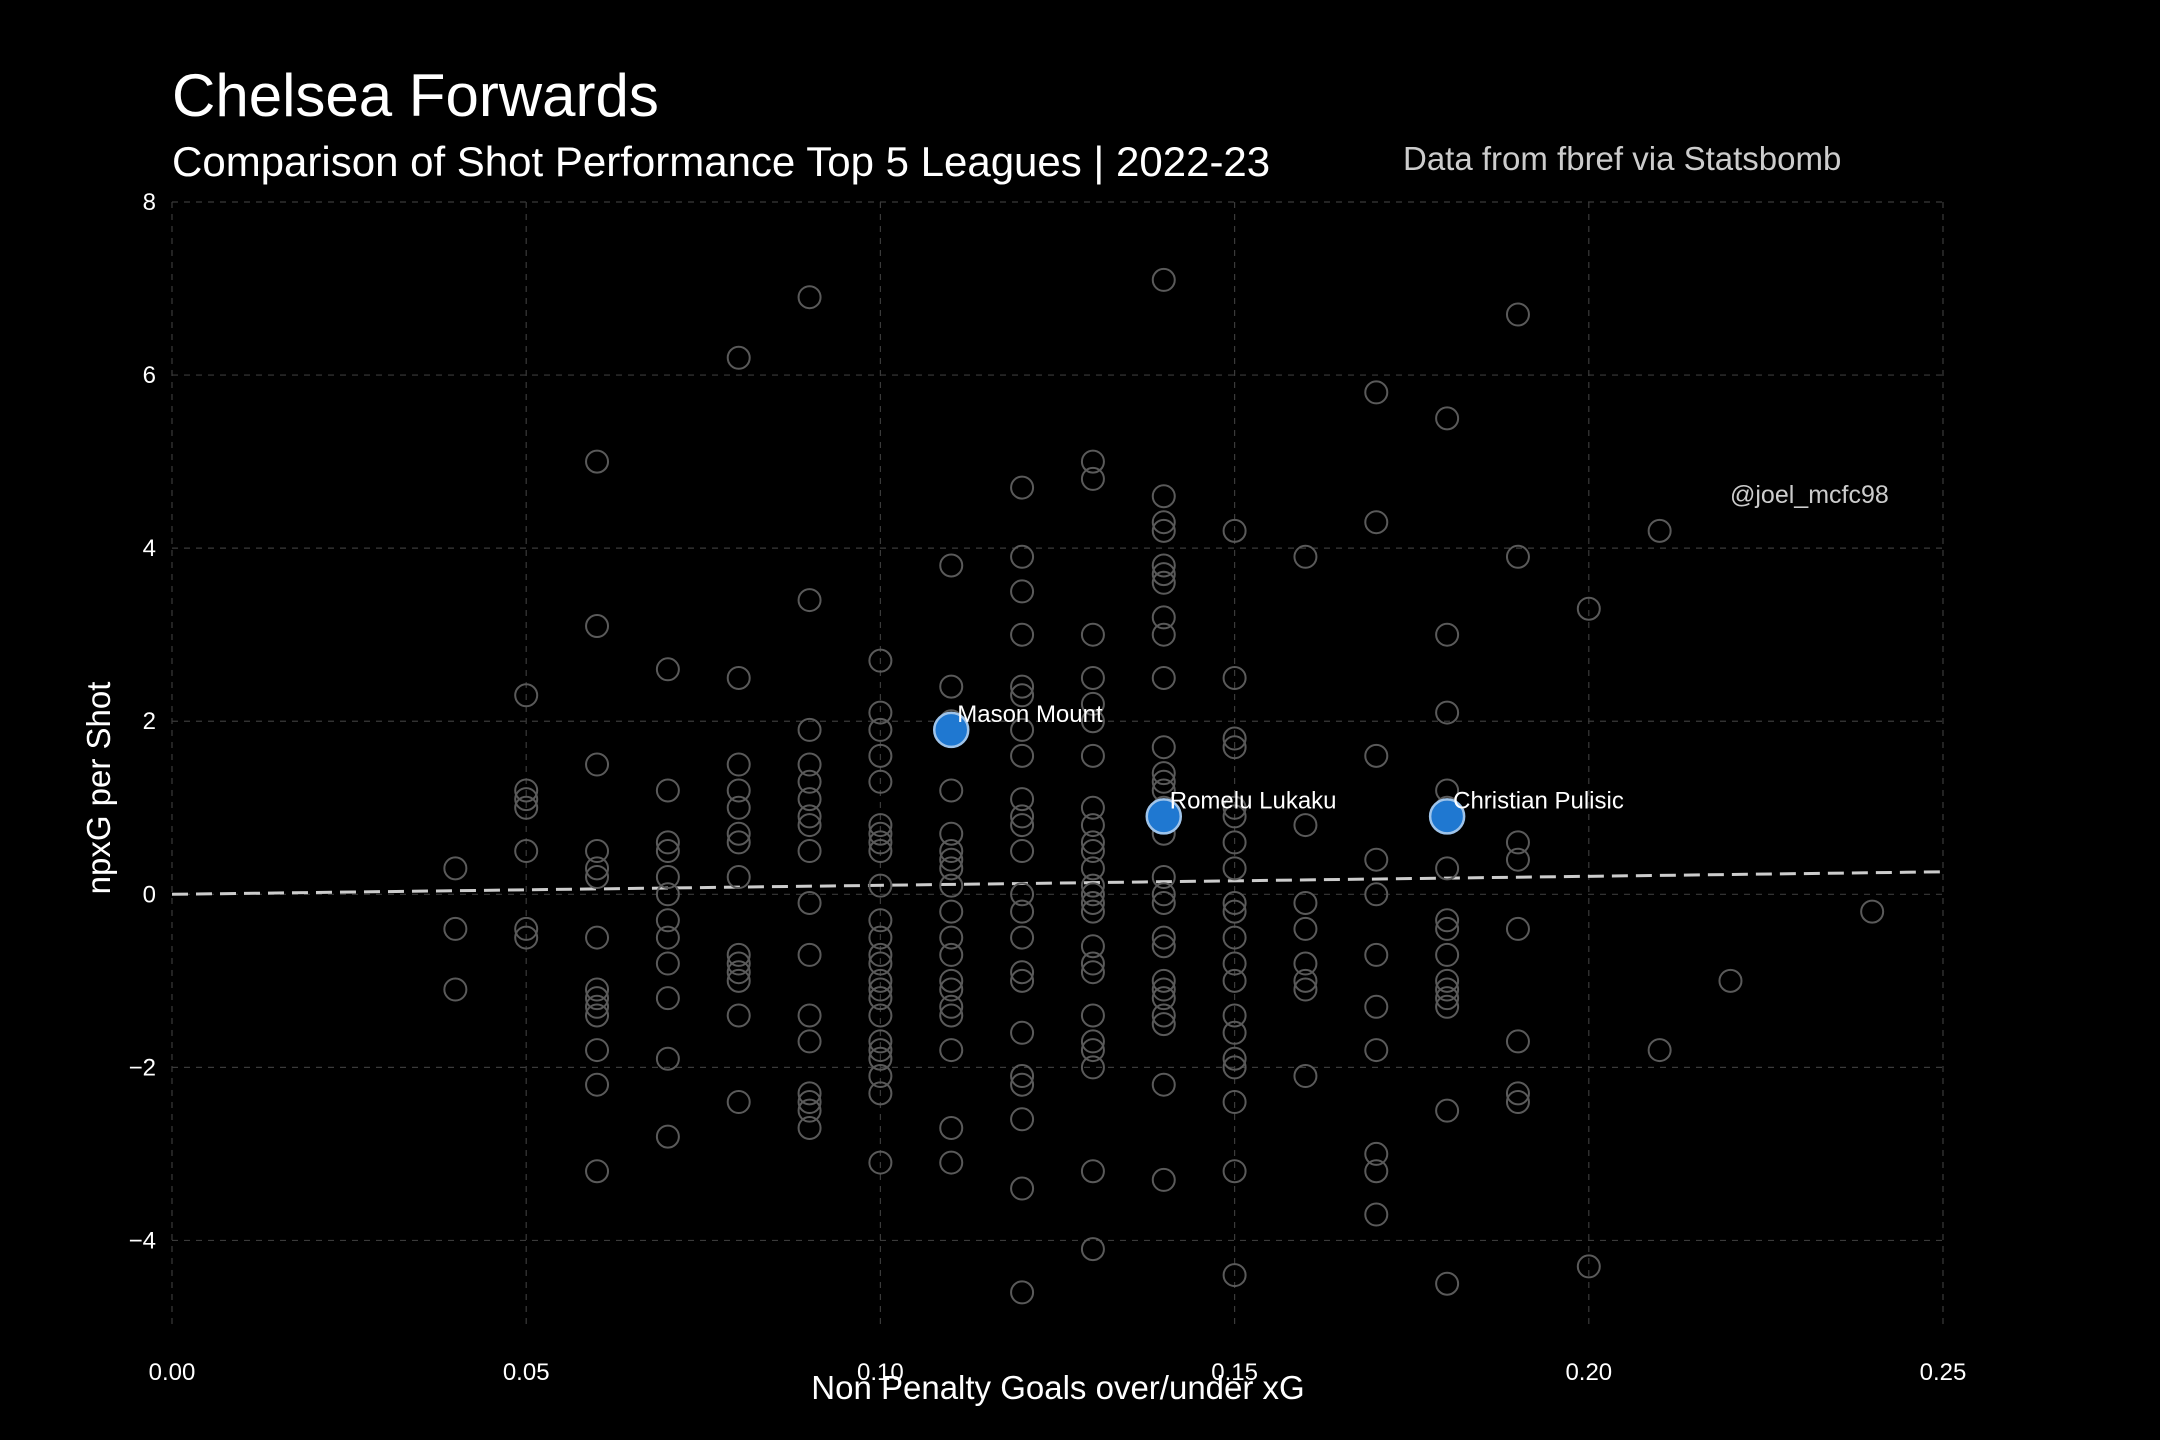 This screenshot has height=1440, width=2160. Describe the element at coordinates (149, 721) in the screenshot. I see `y-tick-label: 2` at that location.